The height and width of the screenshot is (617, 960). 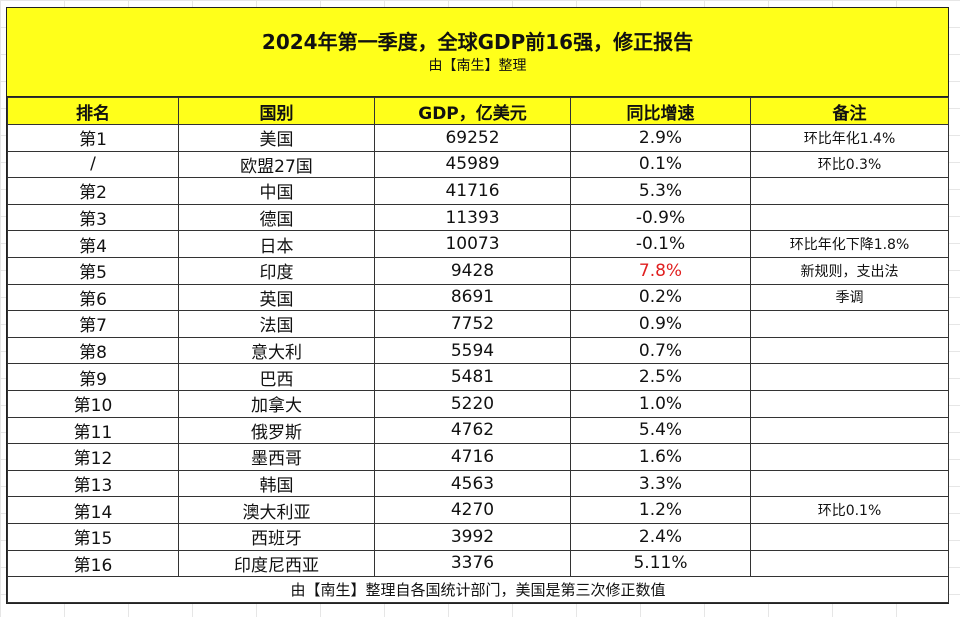 I want to click on table-row: 第6 英国 8691 0.2% 季调, so click(x=478, y=297).